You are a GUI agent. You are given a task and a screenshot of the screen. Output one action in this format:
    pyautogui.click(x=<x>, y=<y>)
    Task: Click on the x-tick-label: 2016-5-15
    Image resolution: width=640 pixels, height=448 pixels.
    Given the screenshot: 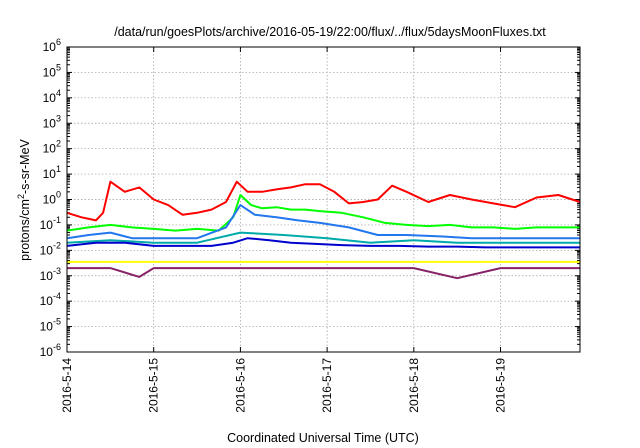 What is the action you would take?
    pyautogui.click(x=154, y=385)
    